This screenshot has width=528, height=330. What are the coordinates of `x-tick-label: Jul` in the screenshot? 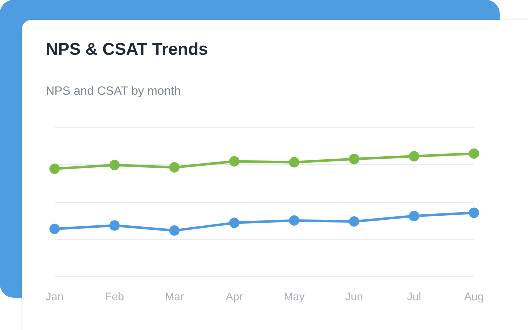 It's located at (414, 297).